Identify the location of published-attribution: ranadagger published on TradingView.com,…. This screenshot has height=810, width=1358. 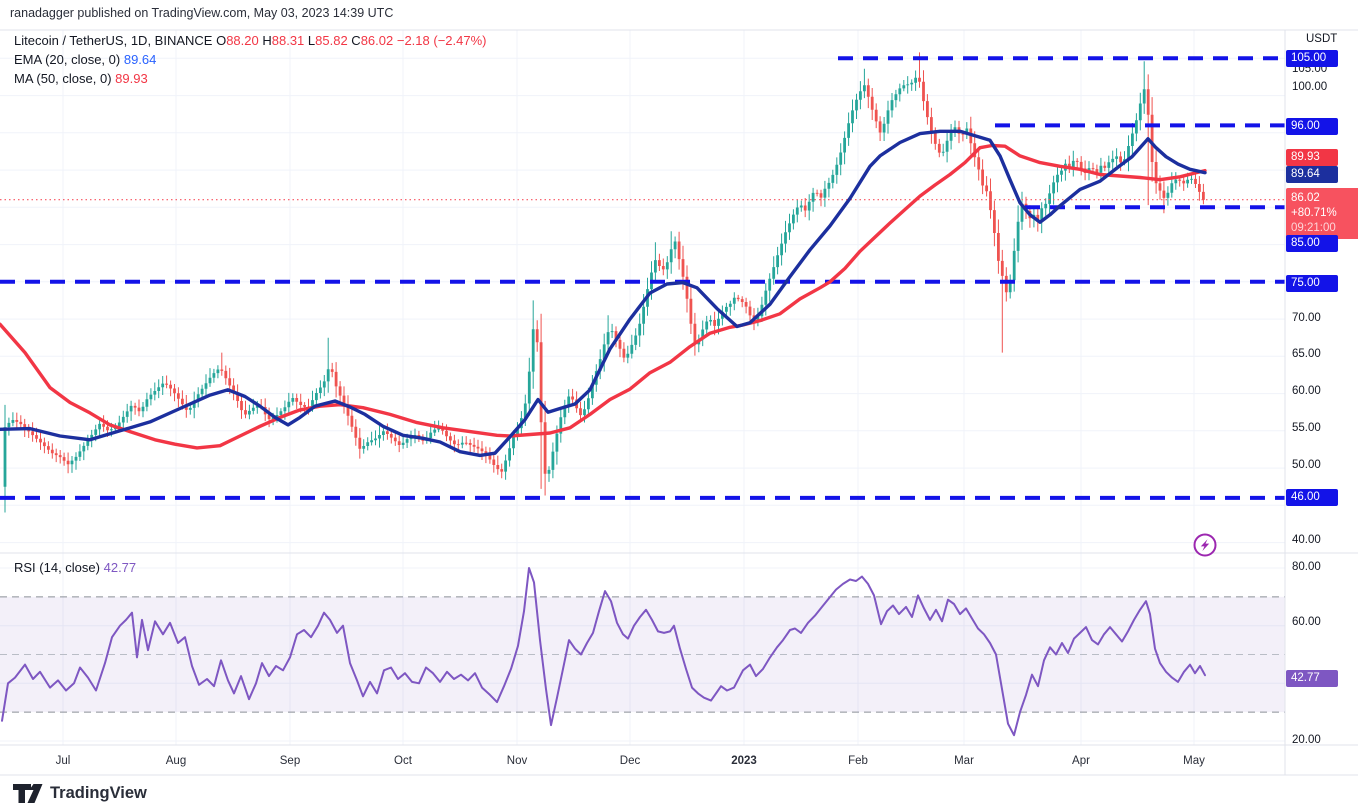
(202, 13).